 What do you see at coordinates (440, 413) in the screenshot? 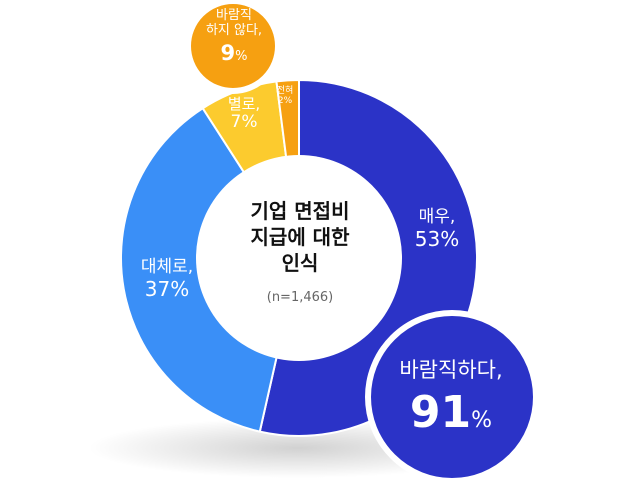
I see `group-positive-value: 91` at bounding box center [440, 413].